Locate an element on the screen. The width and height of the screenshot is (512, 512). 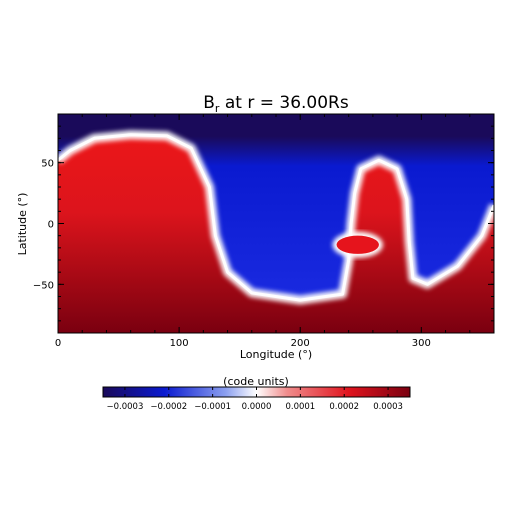
y-tick-label: −50 is located at coordinates (43, 285).